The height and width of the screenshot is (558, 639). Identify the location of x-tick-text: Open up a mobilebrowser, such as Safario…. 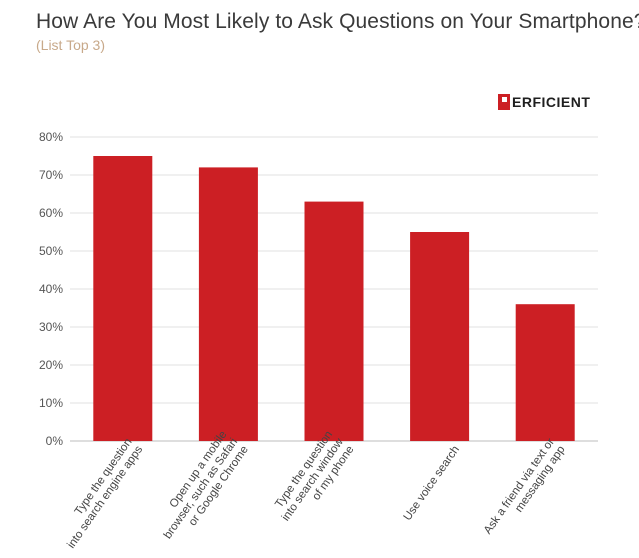
(201, 489).